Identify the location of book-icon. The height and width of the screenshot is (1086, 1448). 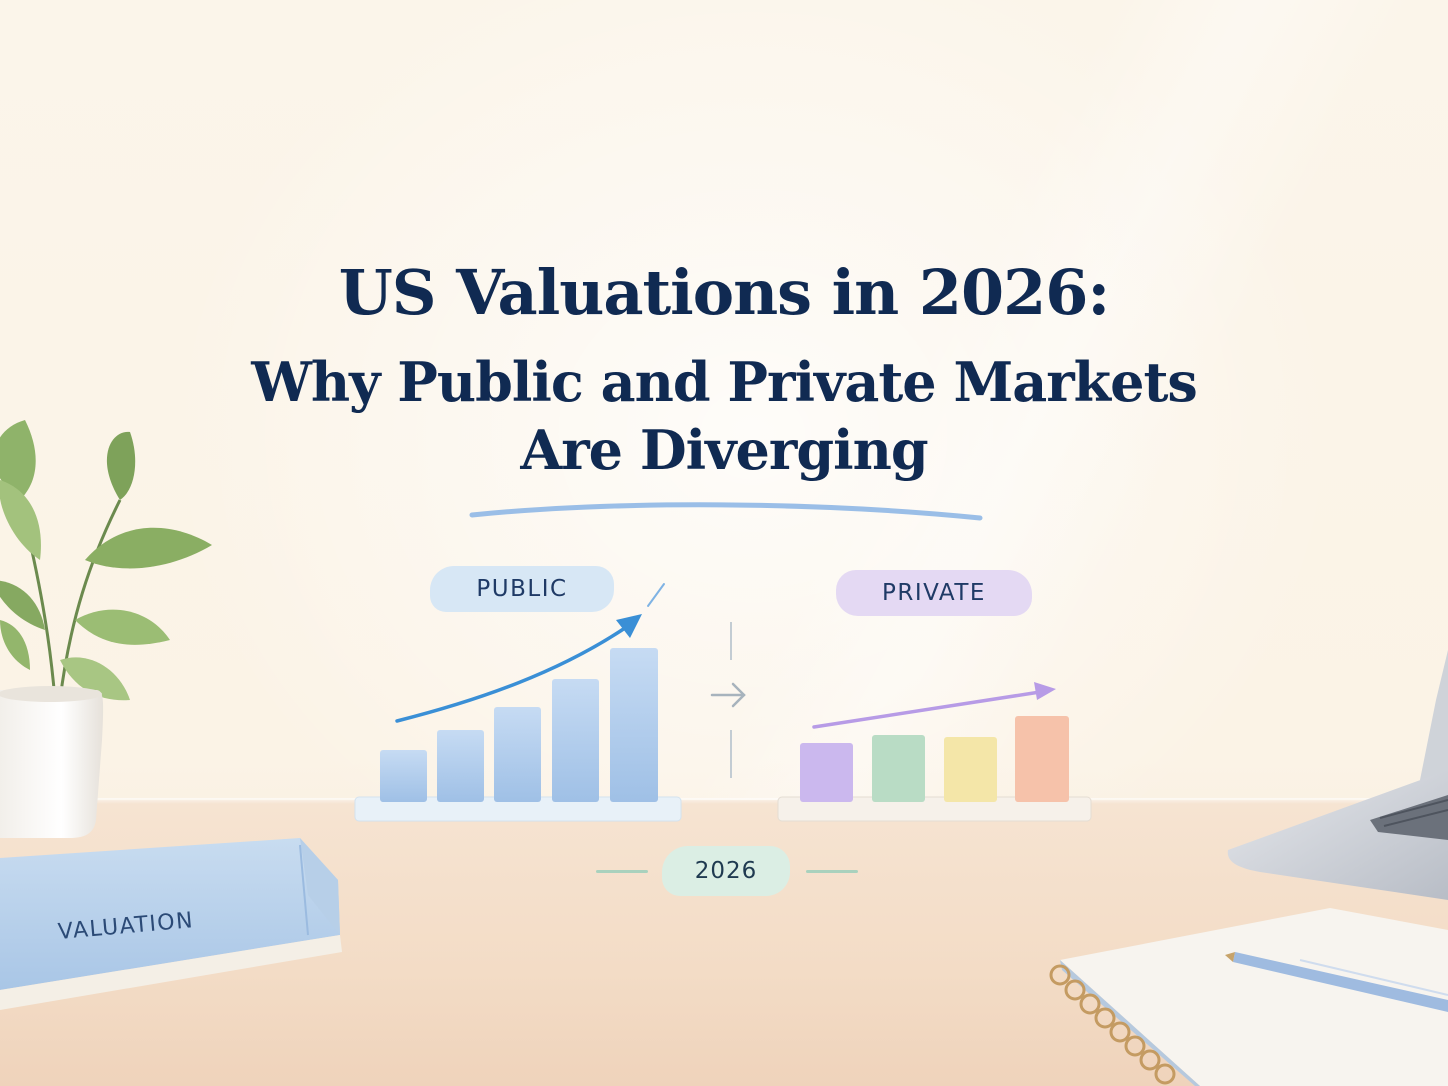
(171, 924).